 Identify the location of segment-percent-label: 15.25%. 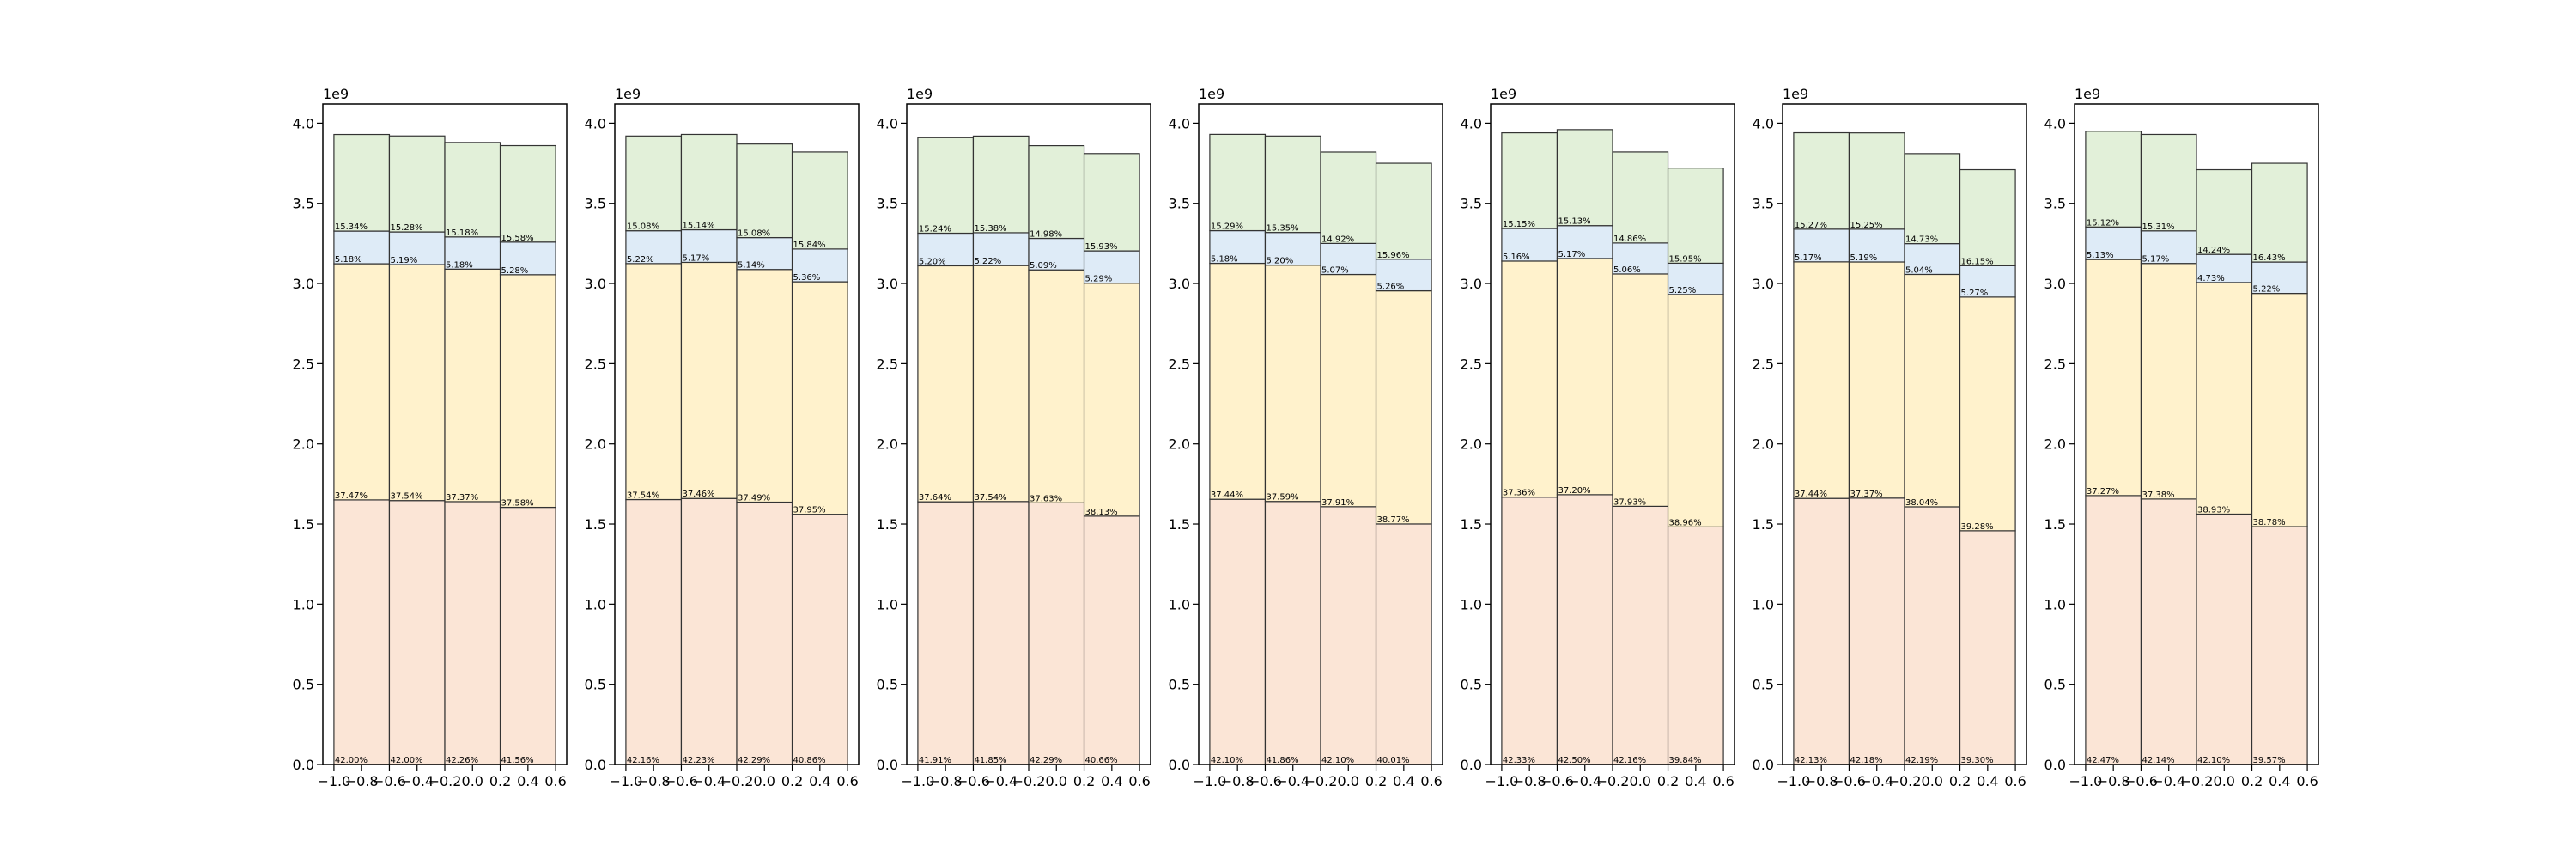
(1866, 226).